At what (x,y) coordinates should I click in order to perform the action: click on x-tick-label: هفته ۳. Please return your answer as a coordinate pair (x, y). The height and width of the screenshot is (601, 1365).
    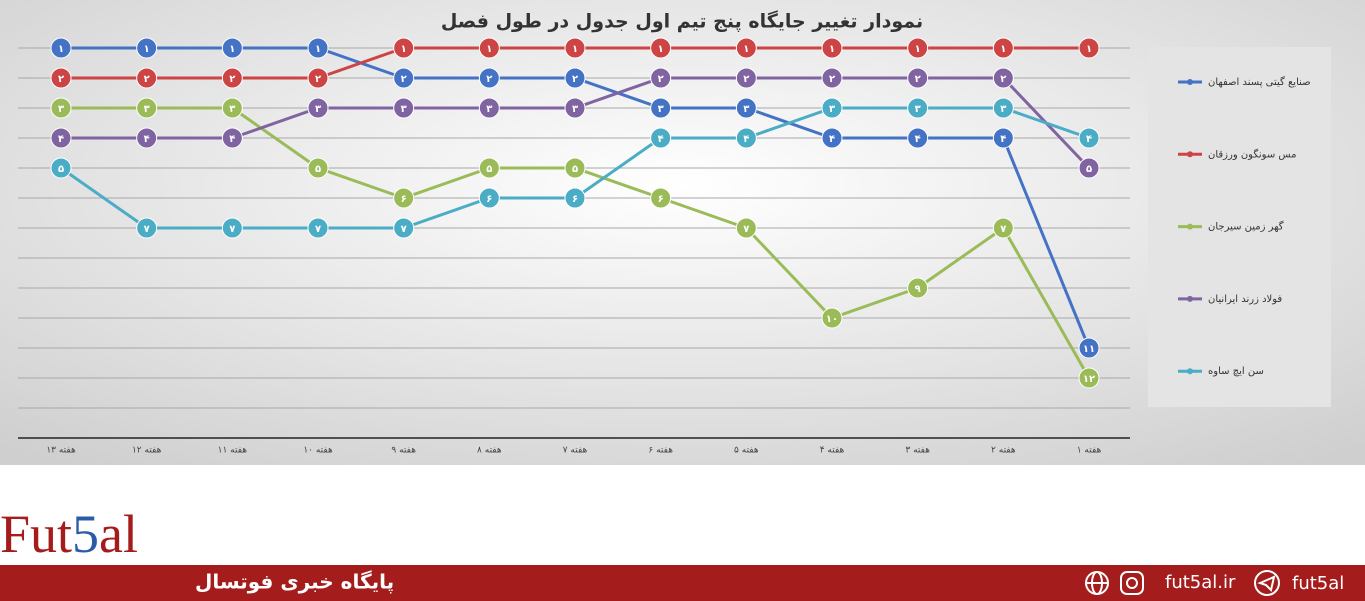
    Looking at the image, I should click on (917, 451).